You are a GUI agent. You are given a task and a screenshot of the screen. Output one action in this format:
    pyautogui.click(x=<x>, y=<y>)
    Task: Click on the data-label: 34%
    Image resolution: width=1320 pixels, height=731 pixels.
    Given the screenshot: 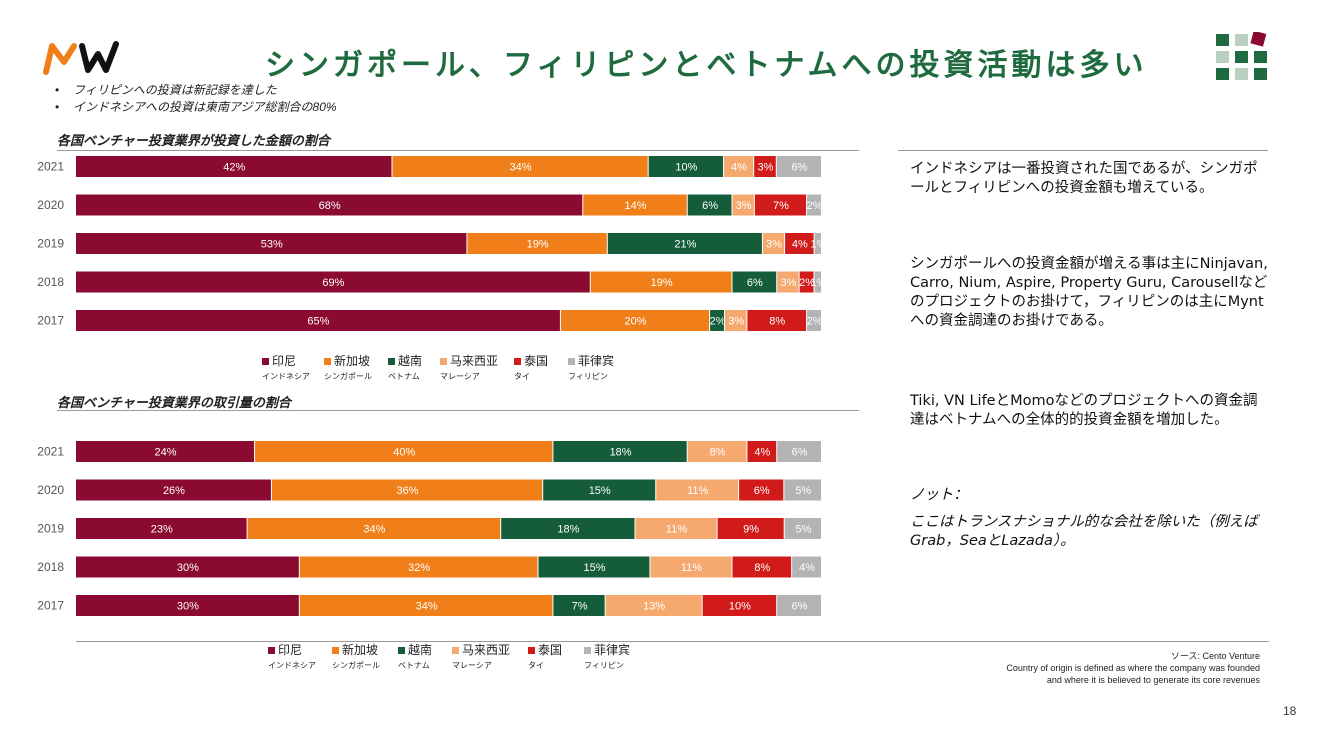 What is the action you would take?
    pyautogui.click(x=374, y=530)
    